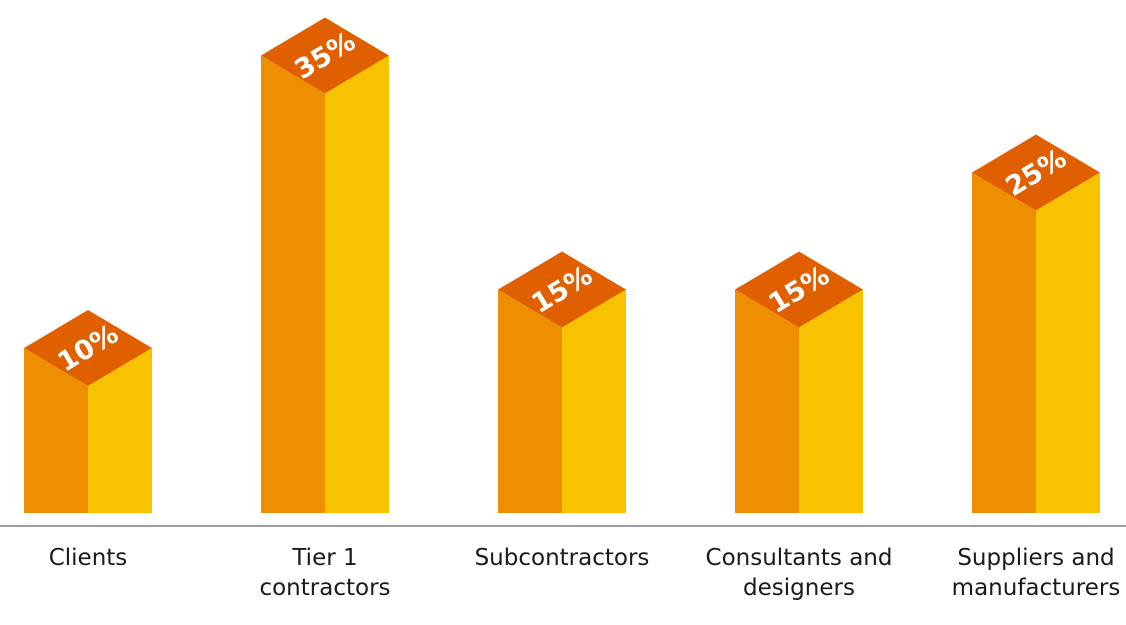  Describe the element at coordinates (799, 558) in the screenshot. I see `category-label-line: Consultants and` at that location.